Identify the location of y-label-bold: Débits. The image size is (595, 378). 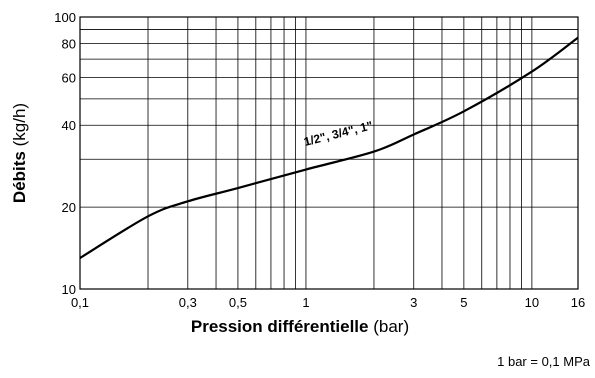
(19, 177).